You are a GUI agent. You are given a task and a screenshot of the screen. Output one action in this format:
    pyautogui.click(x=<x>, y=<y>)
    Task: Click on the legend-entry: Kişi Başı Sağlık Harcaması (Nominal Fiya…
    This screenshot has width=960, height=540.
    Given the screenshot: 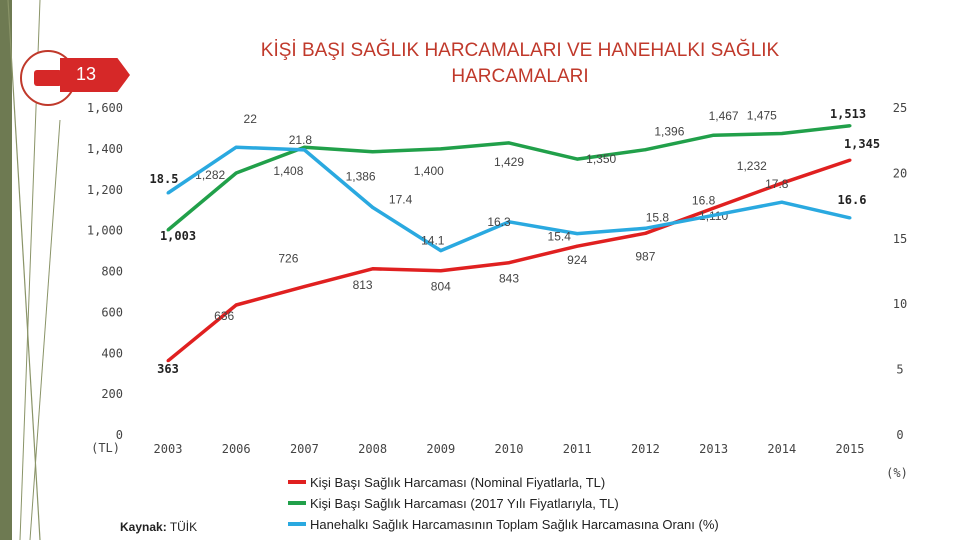 What is the action you would take?
    pyautogui.click(x=457, y=482)
    